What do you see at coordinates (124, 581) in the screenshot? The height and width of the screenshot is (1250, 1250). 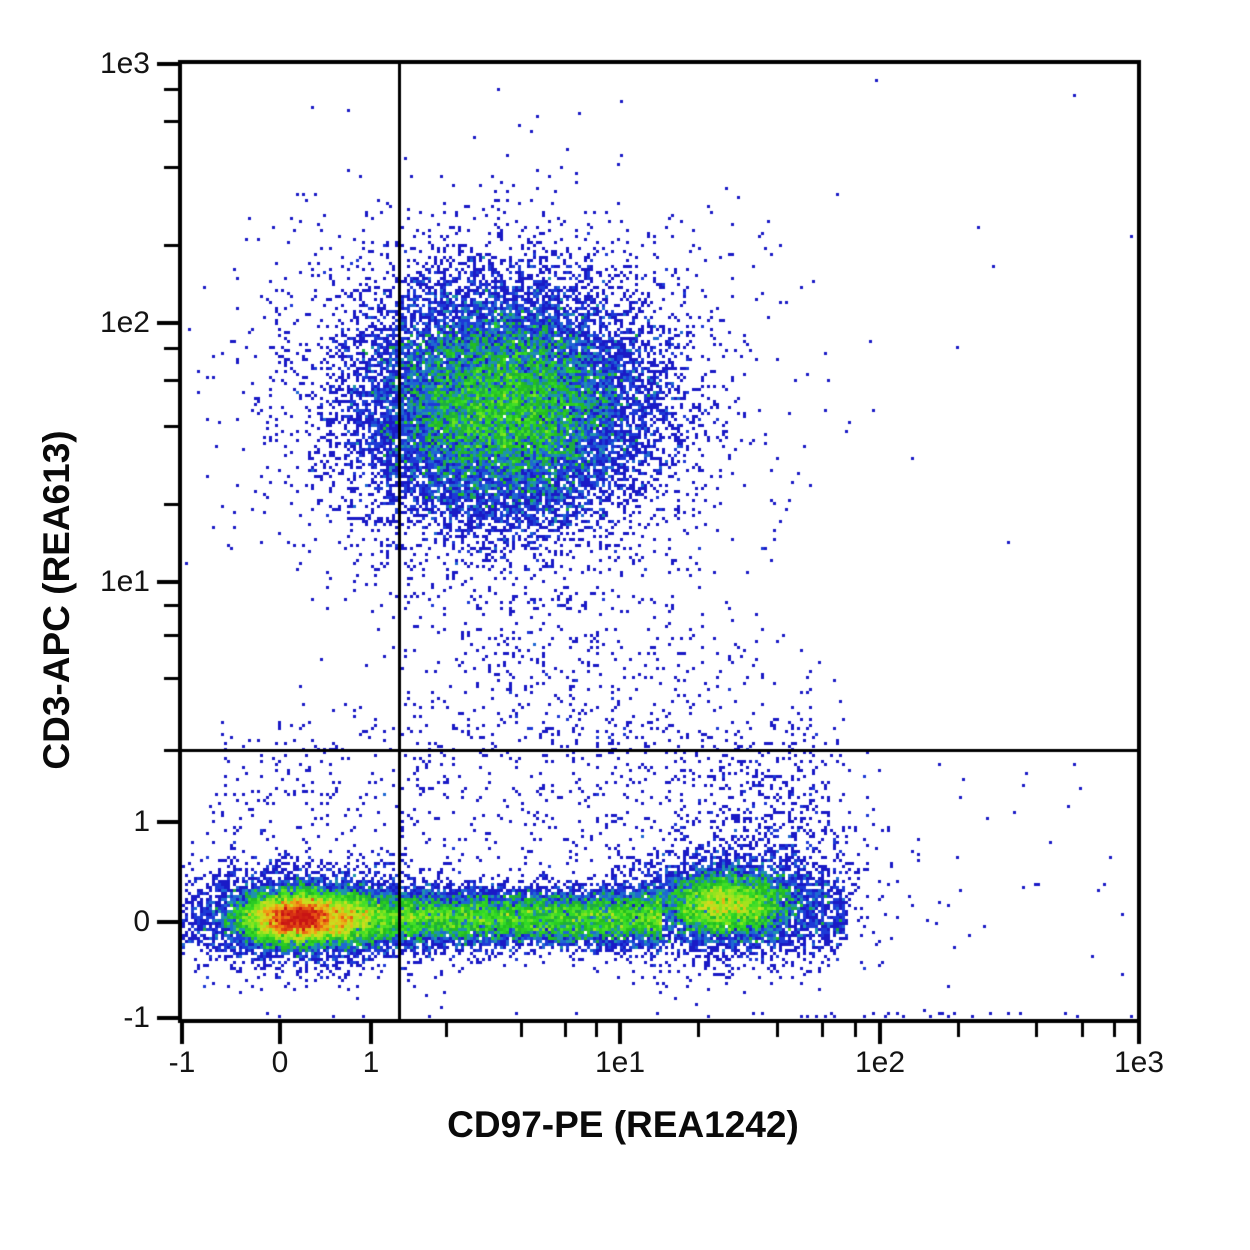 I see `y-tick-label: 1e1` at bounding box center [124, 581].